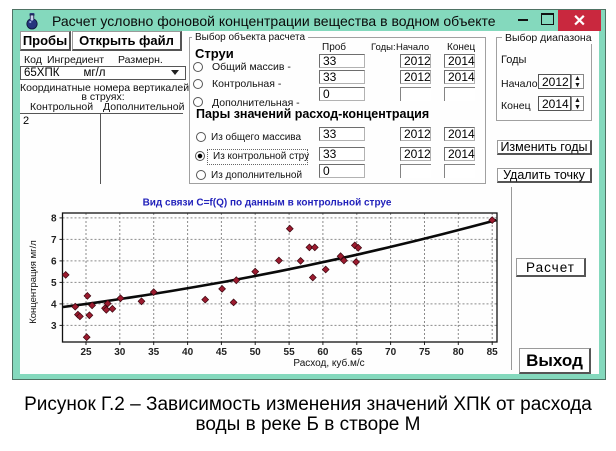 Image resolution: width=616 pixels, height=451 pixels. I want to click on svg-text: 50, so click(256, 352).